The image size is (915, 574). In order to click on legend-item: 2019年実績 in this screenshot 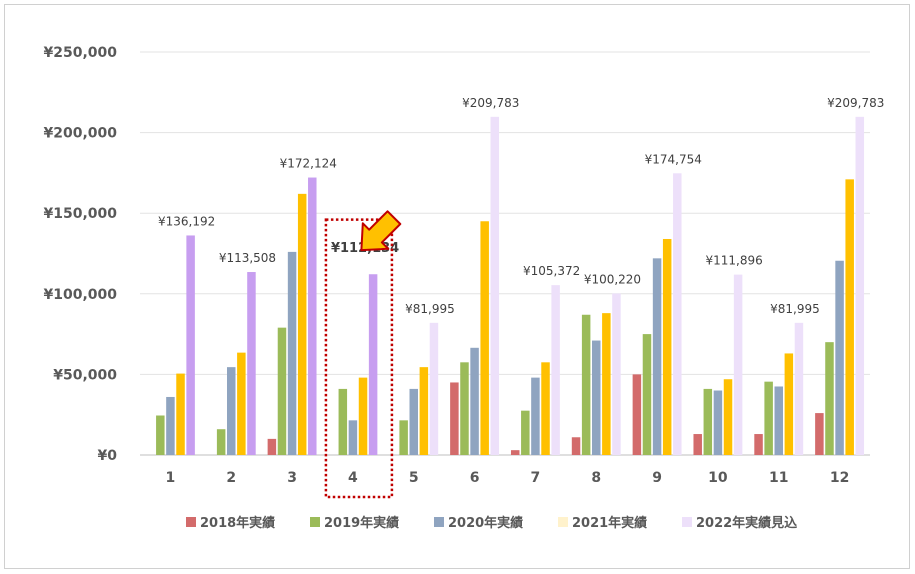, I will do `click(354, 523)`.